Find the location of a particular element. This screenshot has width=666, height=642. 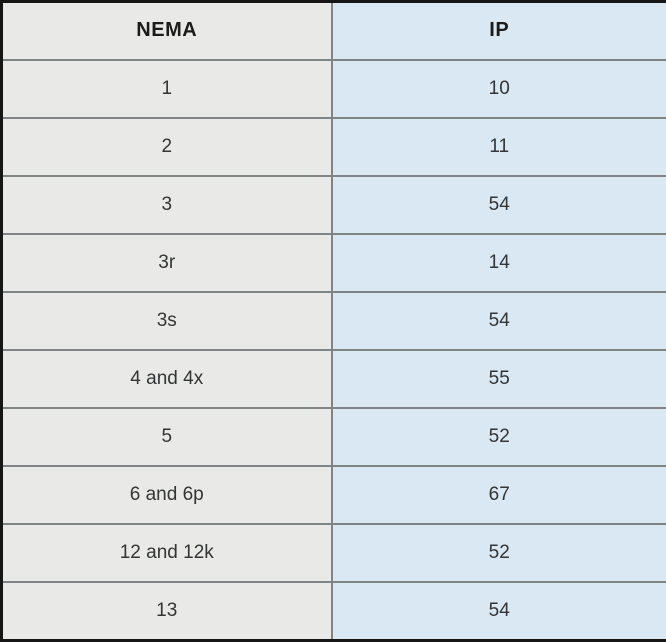

table-row: 6 and 6p 67 is located at coordinates (333, 495).